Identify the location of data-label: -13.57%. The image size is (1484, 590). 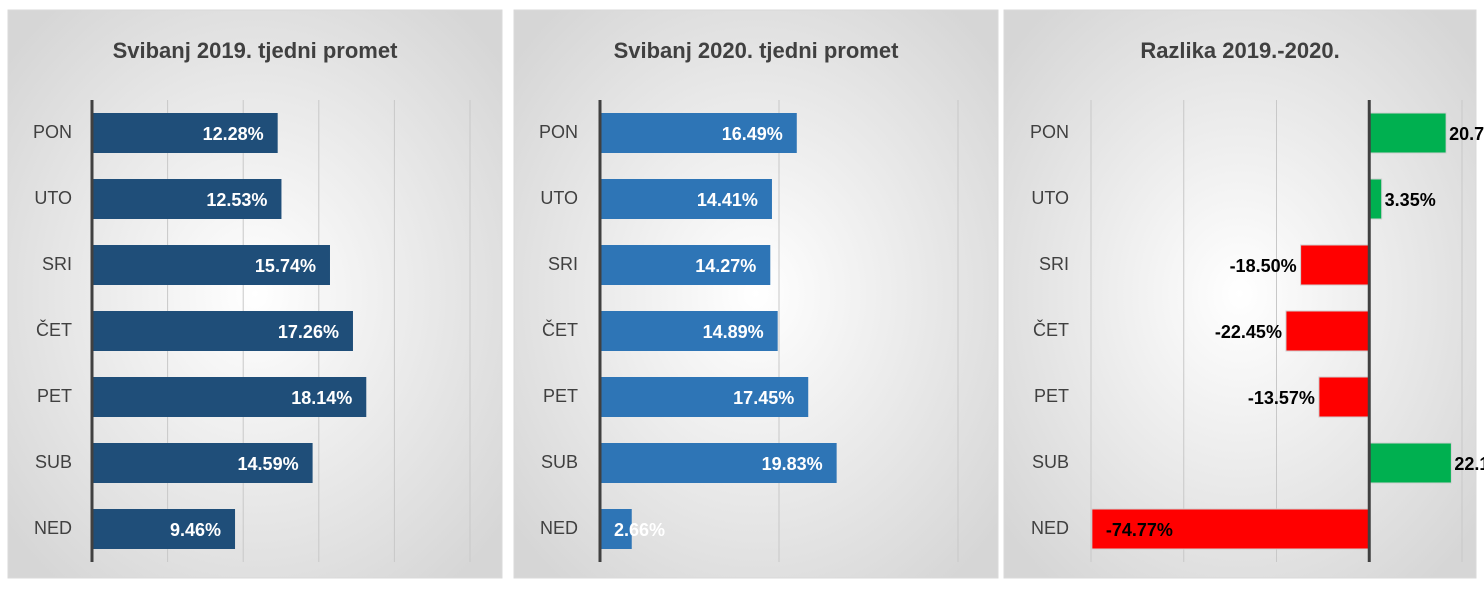
(1281, 398).